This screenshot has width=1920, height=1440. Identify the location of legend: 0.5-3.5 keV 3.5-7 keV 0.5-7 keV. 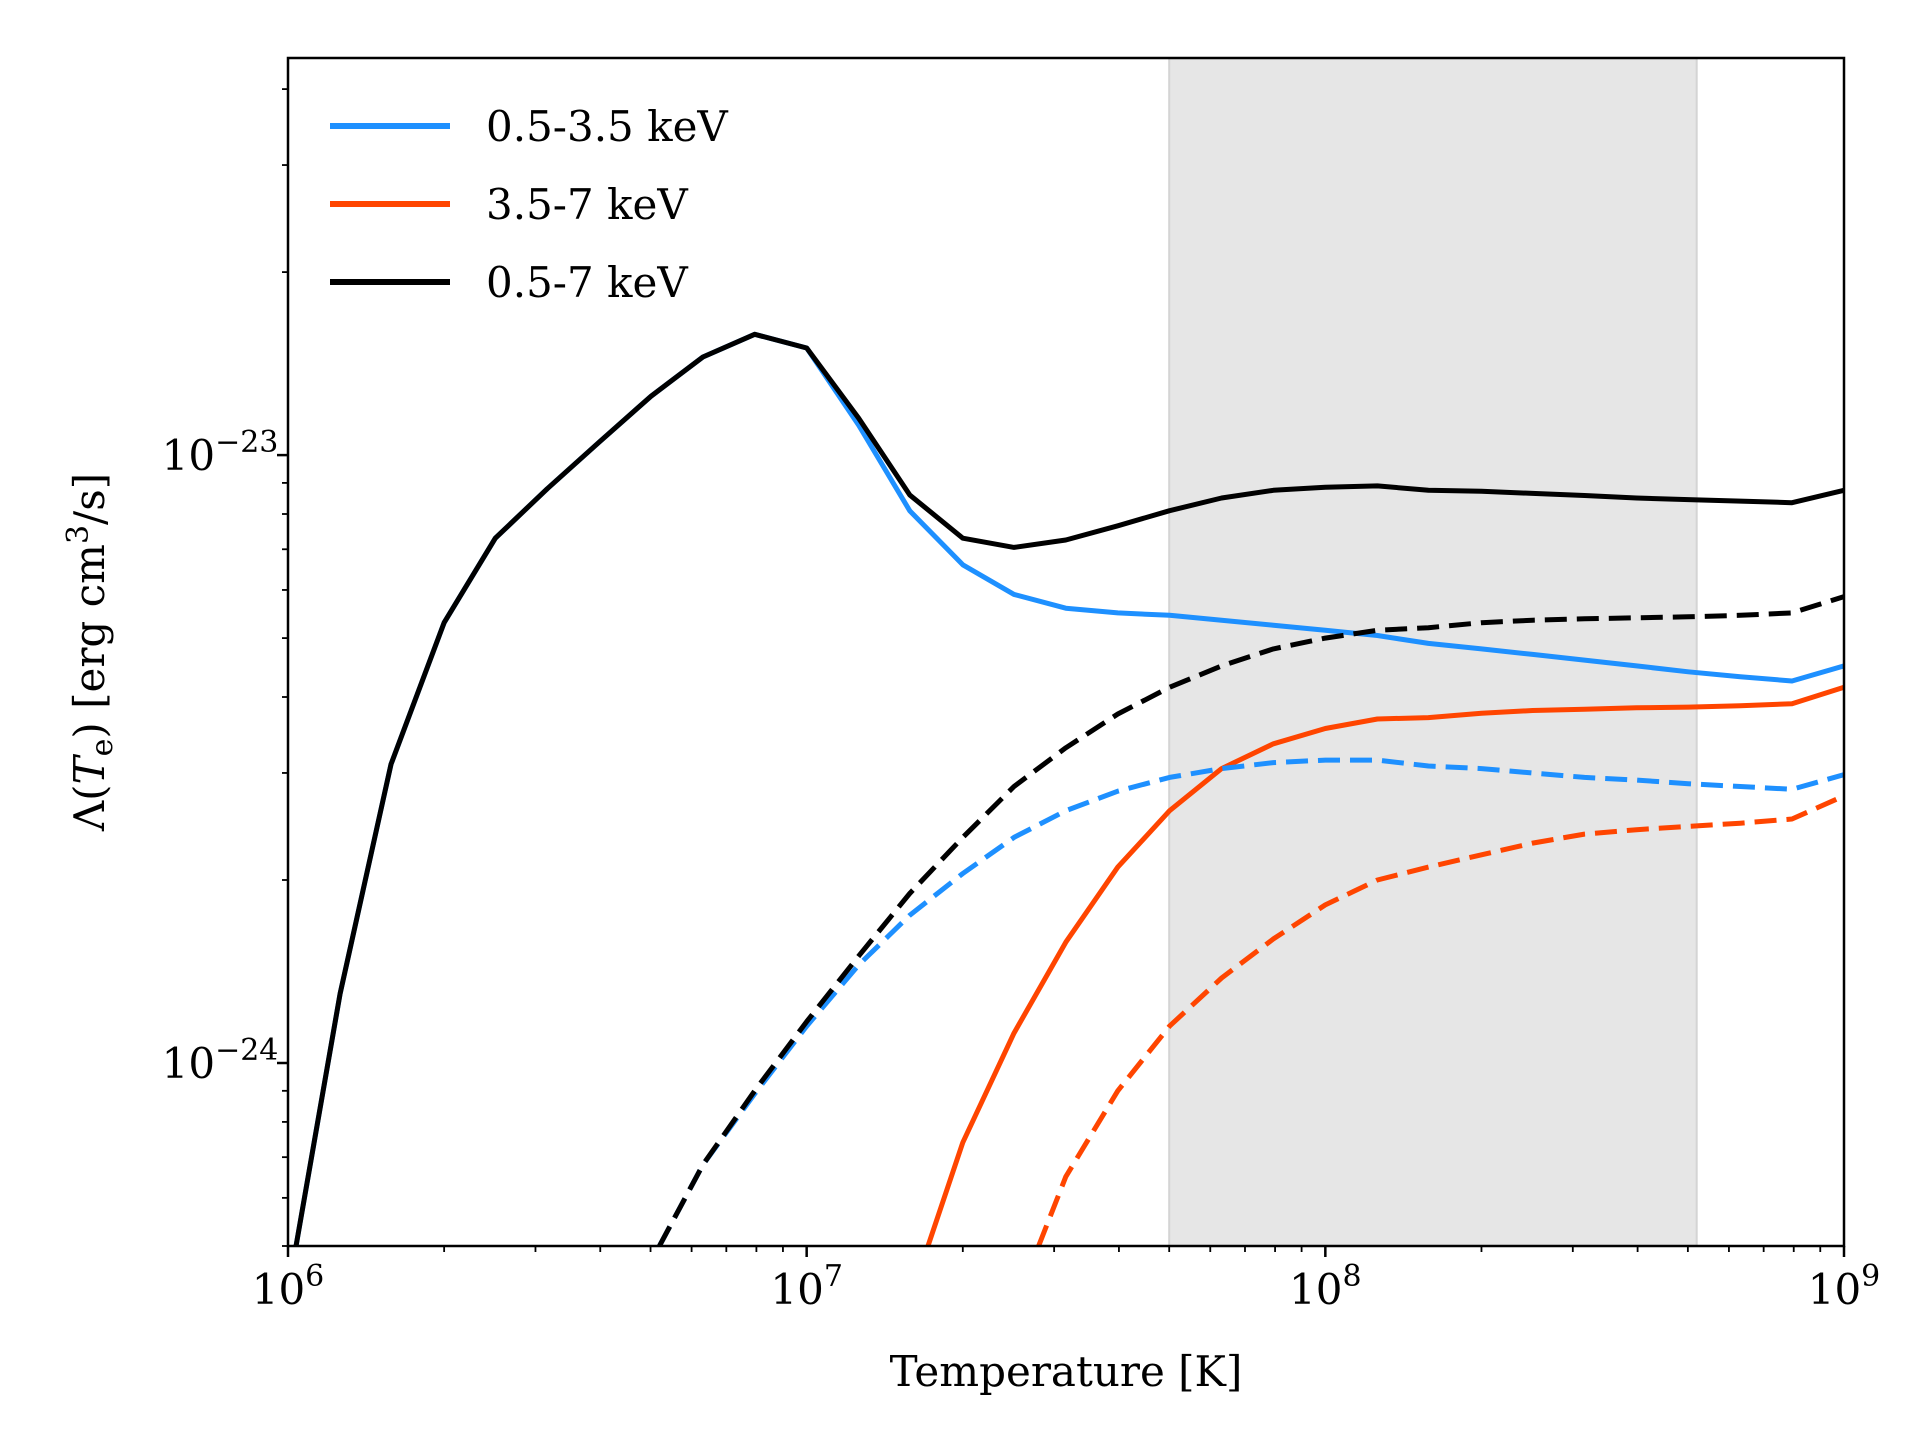
(529, 204).